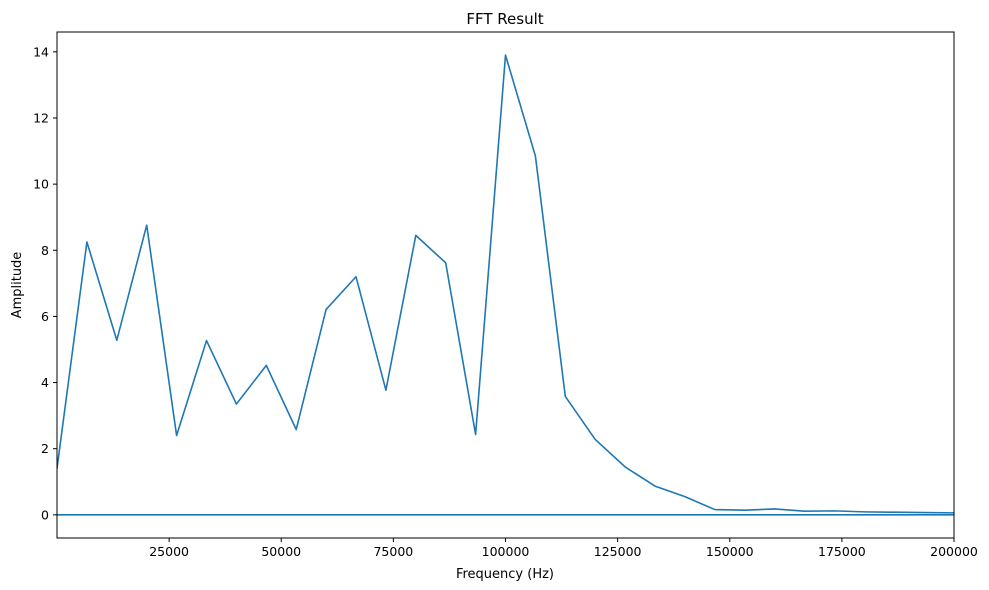  What do you see at coordinates (45, 382) in the screenshot?
I see `y-tick-label: 4` at bounding box center [45, 382].